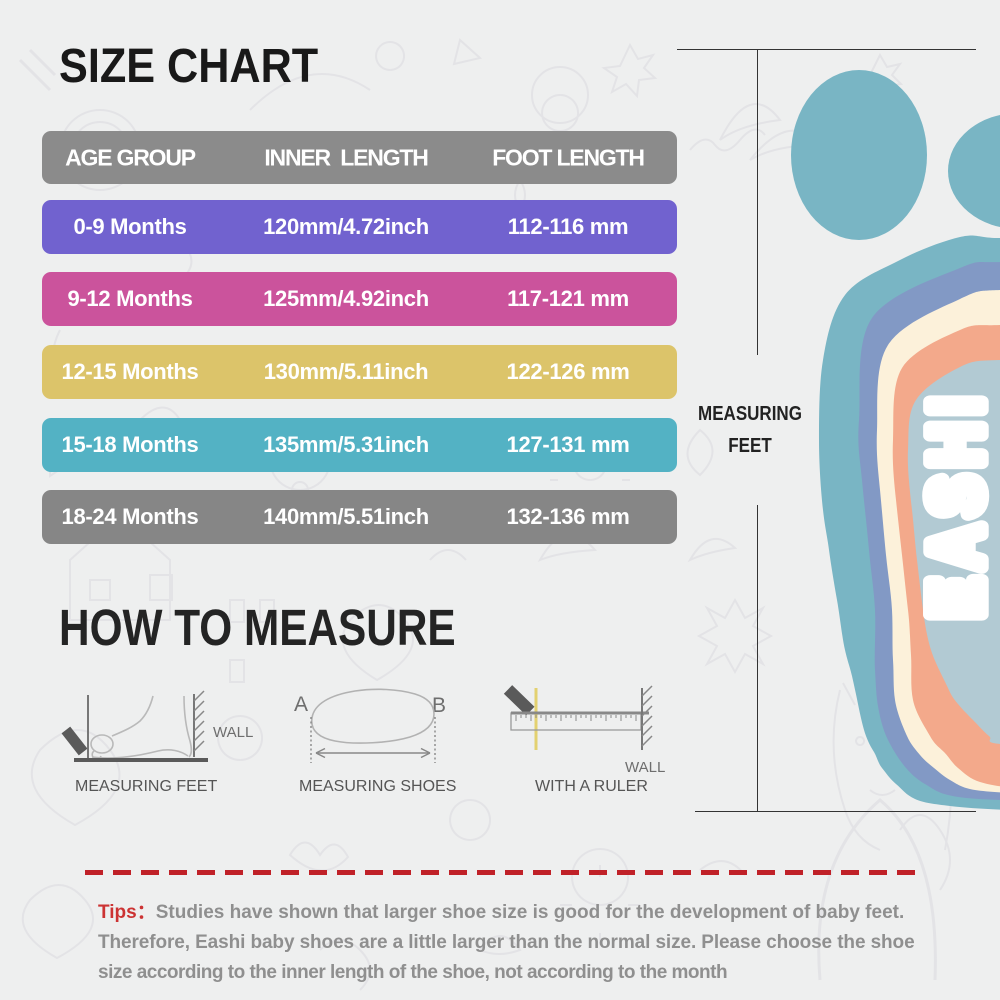 The width and height of the screenshot is (1000, 1000). Describe the element at coordinates (301, 704) in the screenshot. I see `svg-text: A` at that location.